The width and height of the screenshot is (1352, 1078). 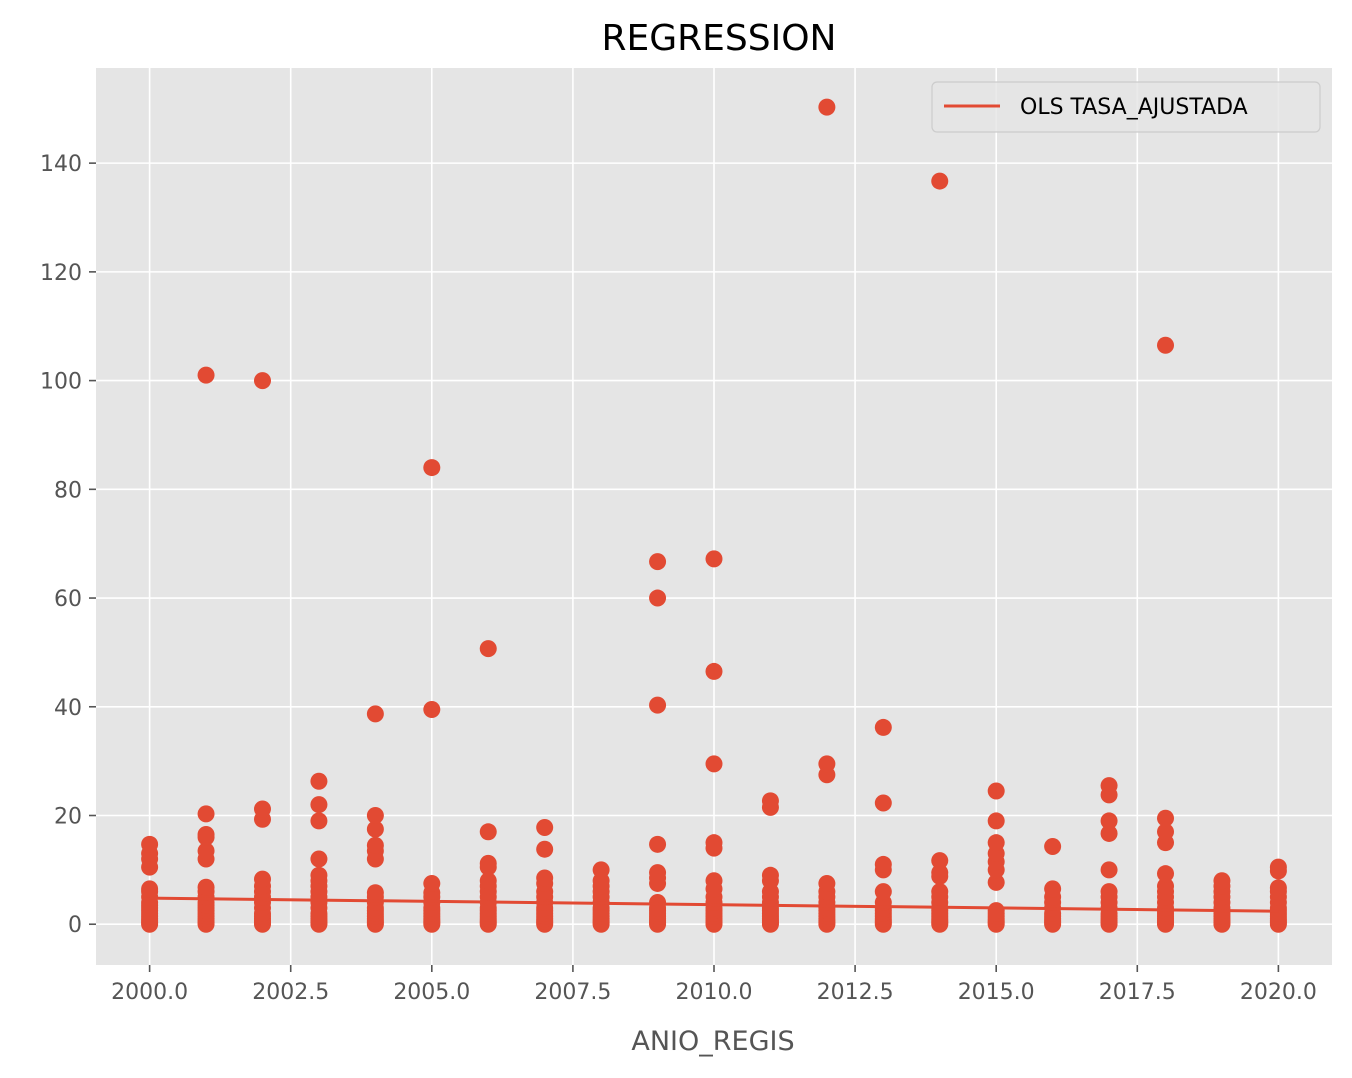 What do you see at coordinates (61, 382) in the screenshot?
I see `y-tick-label: 100` at bounding box center [61, 382].